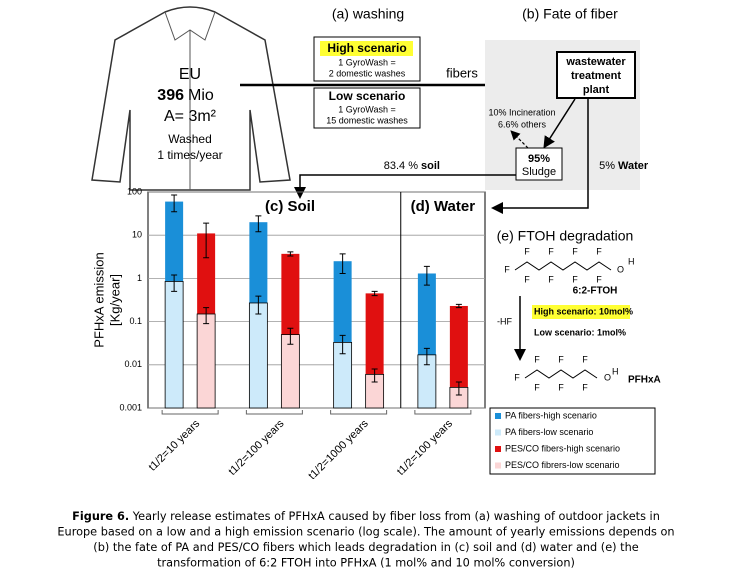 The image size is (733, 570). I want to click on panel-label: (d) Water, so click(443, 206).